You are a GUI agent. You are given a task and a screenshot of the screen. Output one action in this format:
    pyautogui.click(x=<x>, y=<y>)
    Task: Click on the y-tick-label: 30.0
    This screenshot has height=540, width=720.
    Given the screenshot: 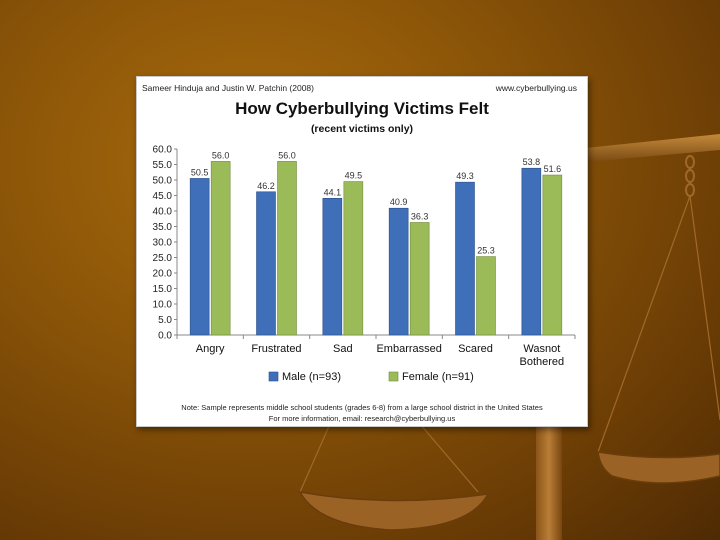 What is the action you would take?
    pyautogui.click(x=163, y=243)
    